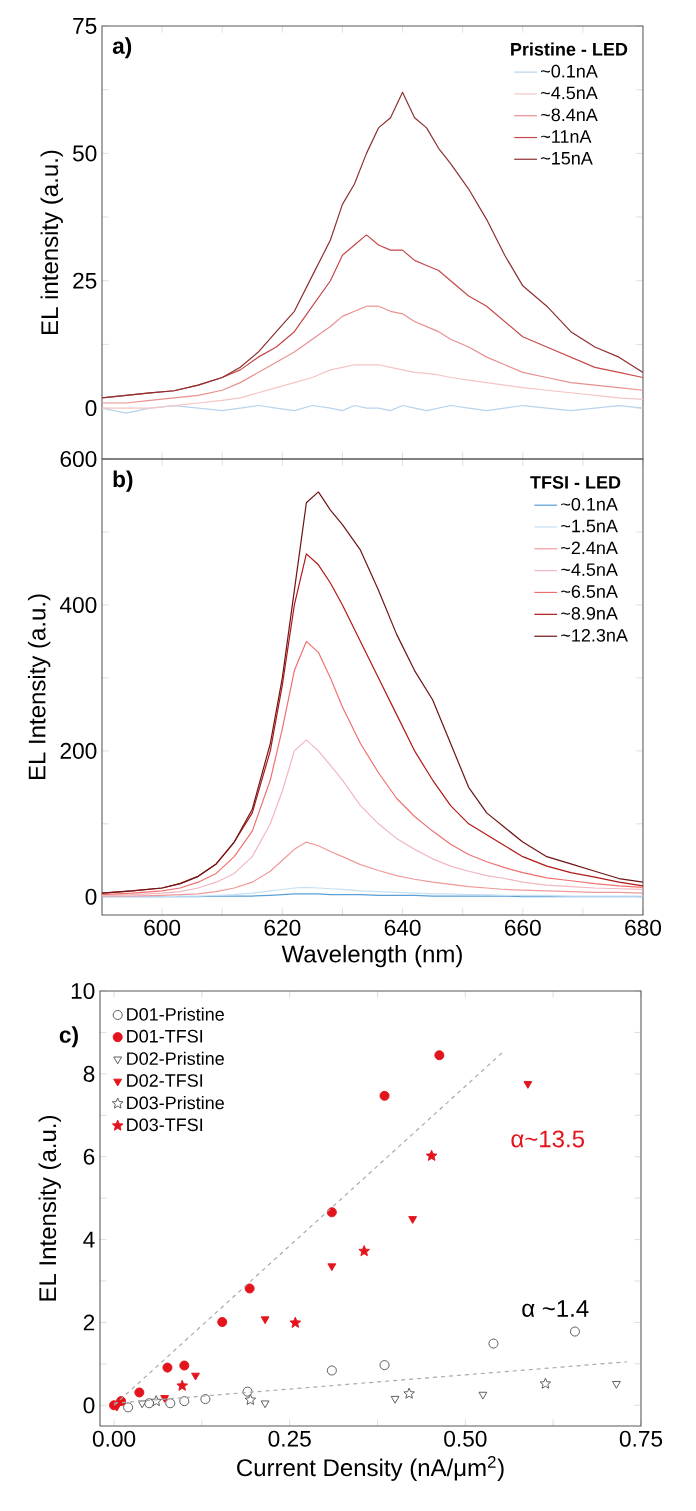  What do you see at coordinates (78, 750) in the screenshot?
I see `y-tick-label: 200` at bounding box center [78, 750].